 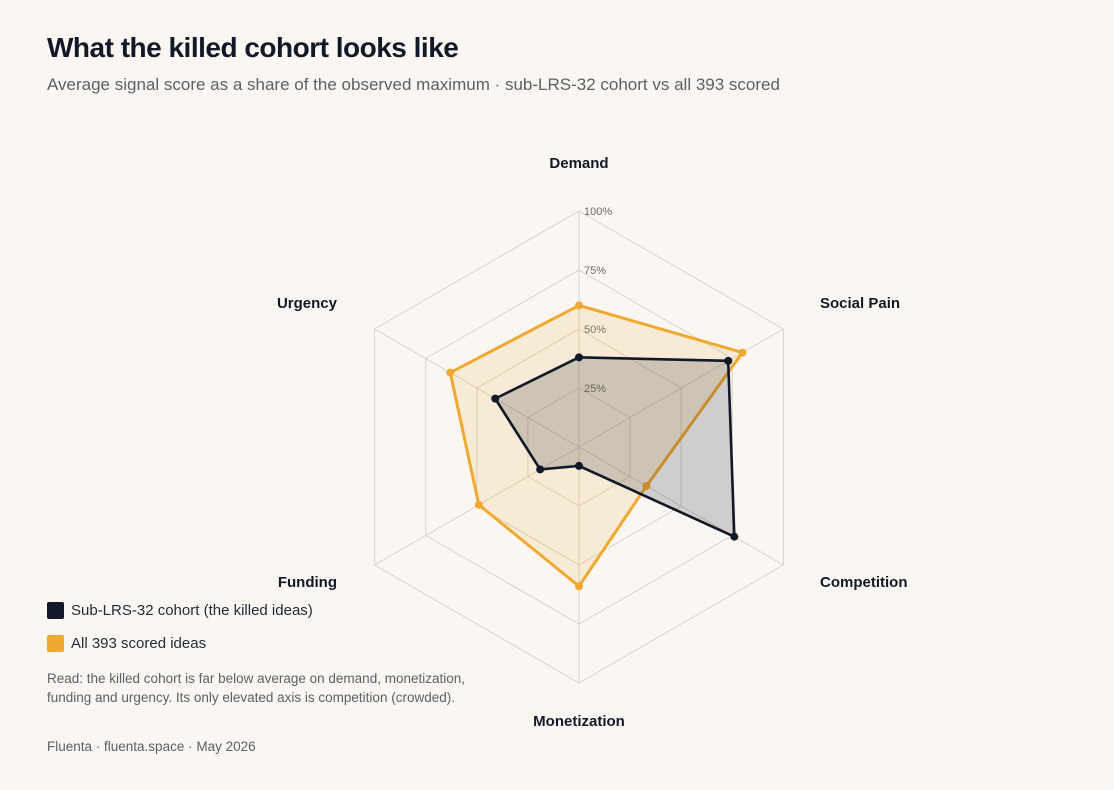 What do you see at coordinates (742, 352) in the screenshot?
I see `point-all-scored-social-pain` at bounding box center [742, 352].